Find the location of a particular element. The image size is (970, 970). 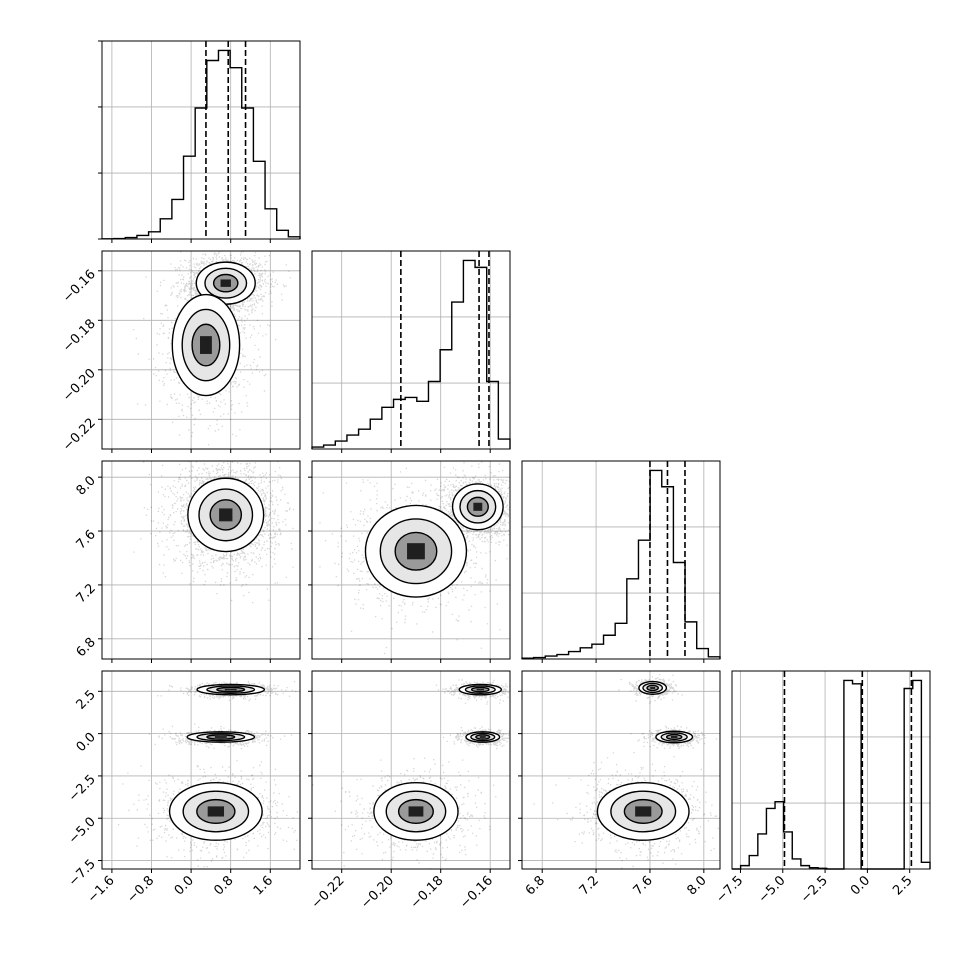

y-tick-label: 6.8 is located at coordinates (86, 647).